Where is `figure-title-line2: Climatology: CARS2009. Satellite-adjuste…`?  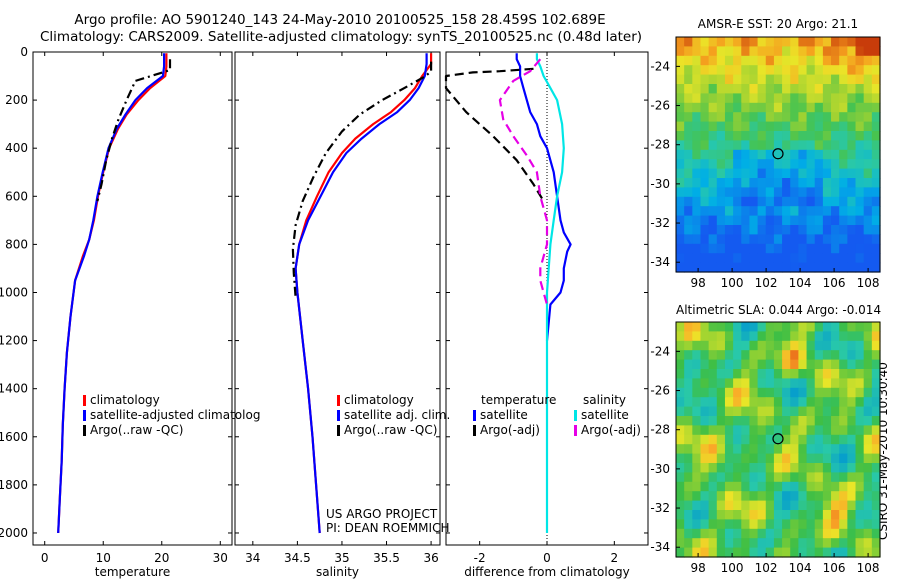 figure-title-line2: Climatology: CARS2009. Satellite-adjuste… is located at coordinates (341, 37).